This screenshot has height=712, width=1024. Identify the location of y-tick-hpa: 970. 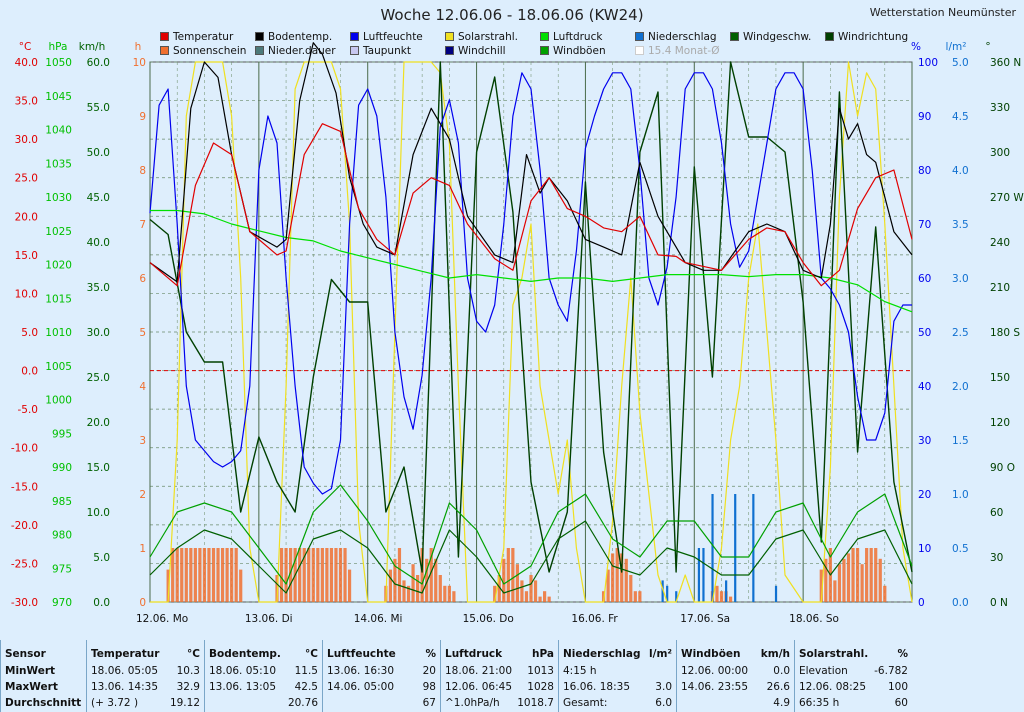
(62, 603).